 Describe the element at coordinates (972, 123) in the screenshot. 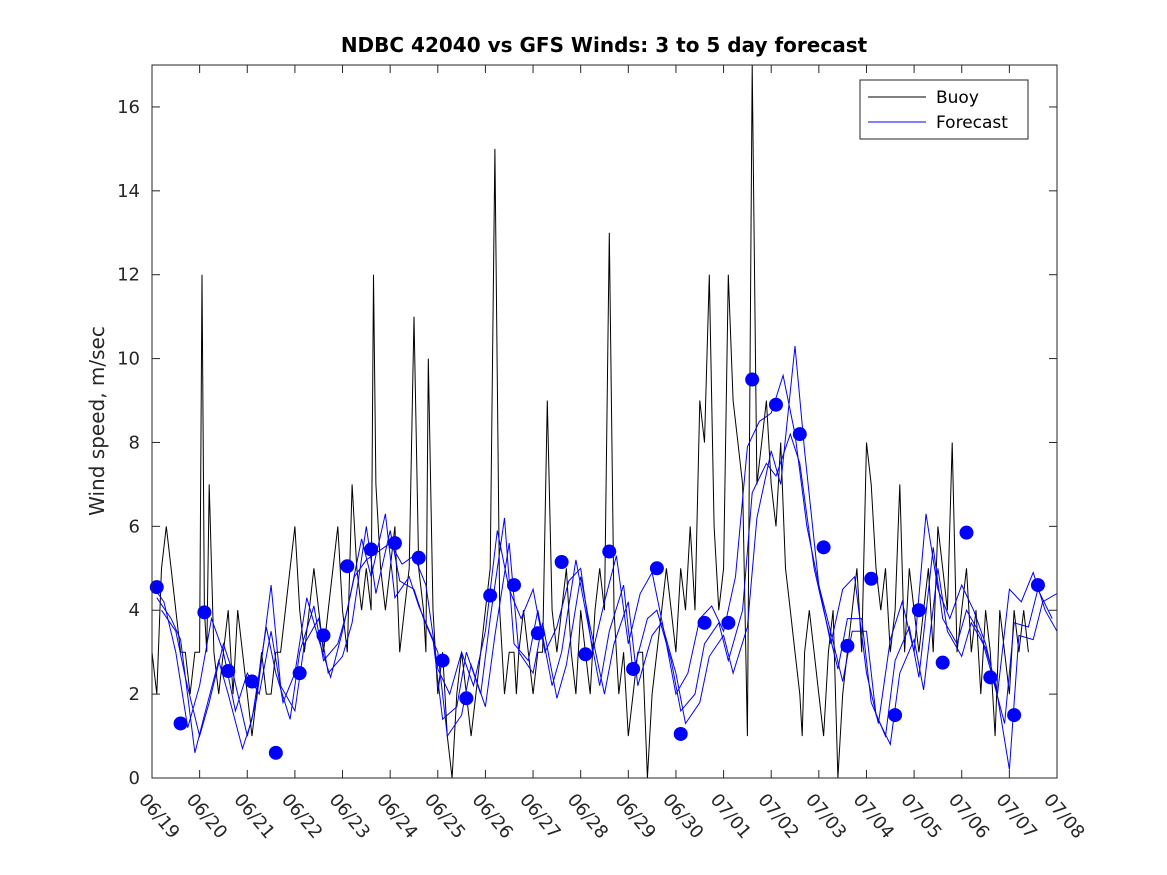

I see `legend-forecast-label: Forecast` at that location.